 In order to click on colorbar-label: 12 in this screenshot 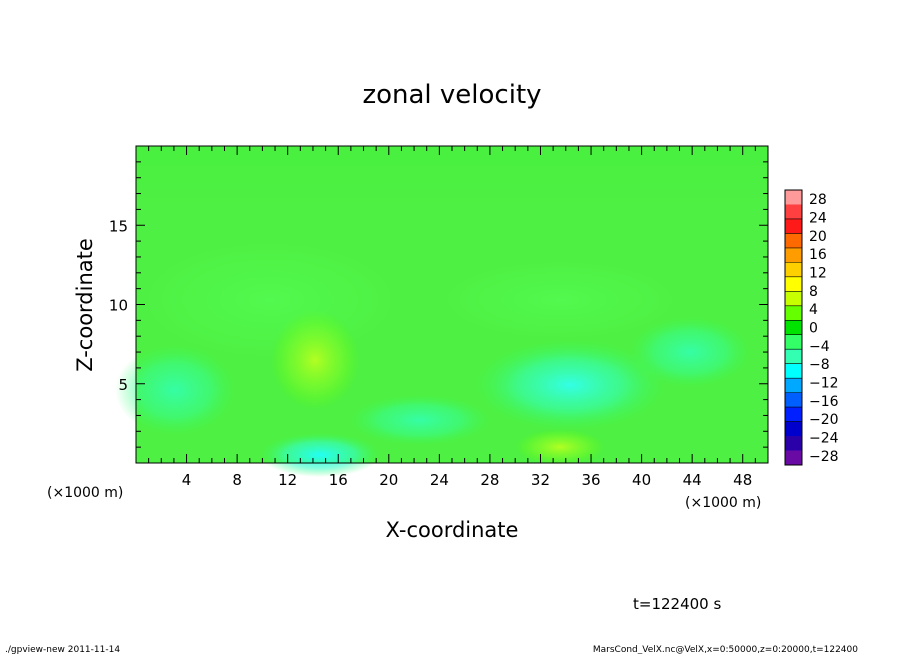, I will do `click(818, 274)`.